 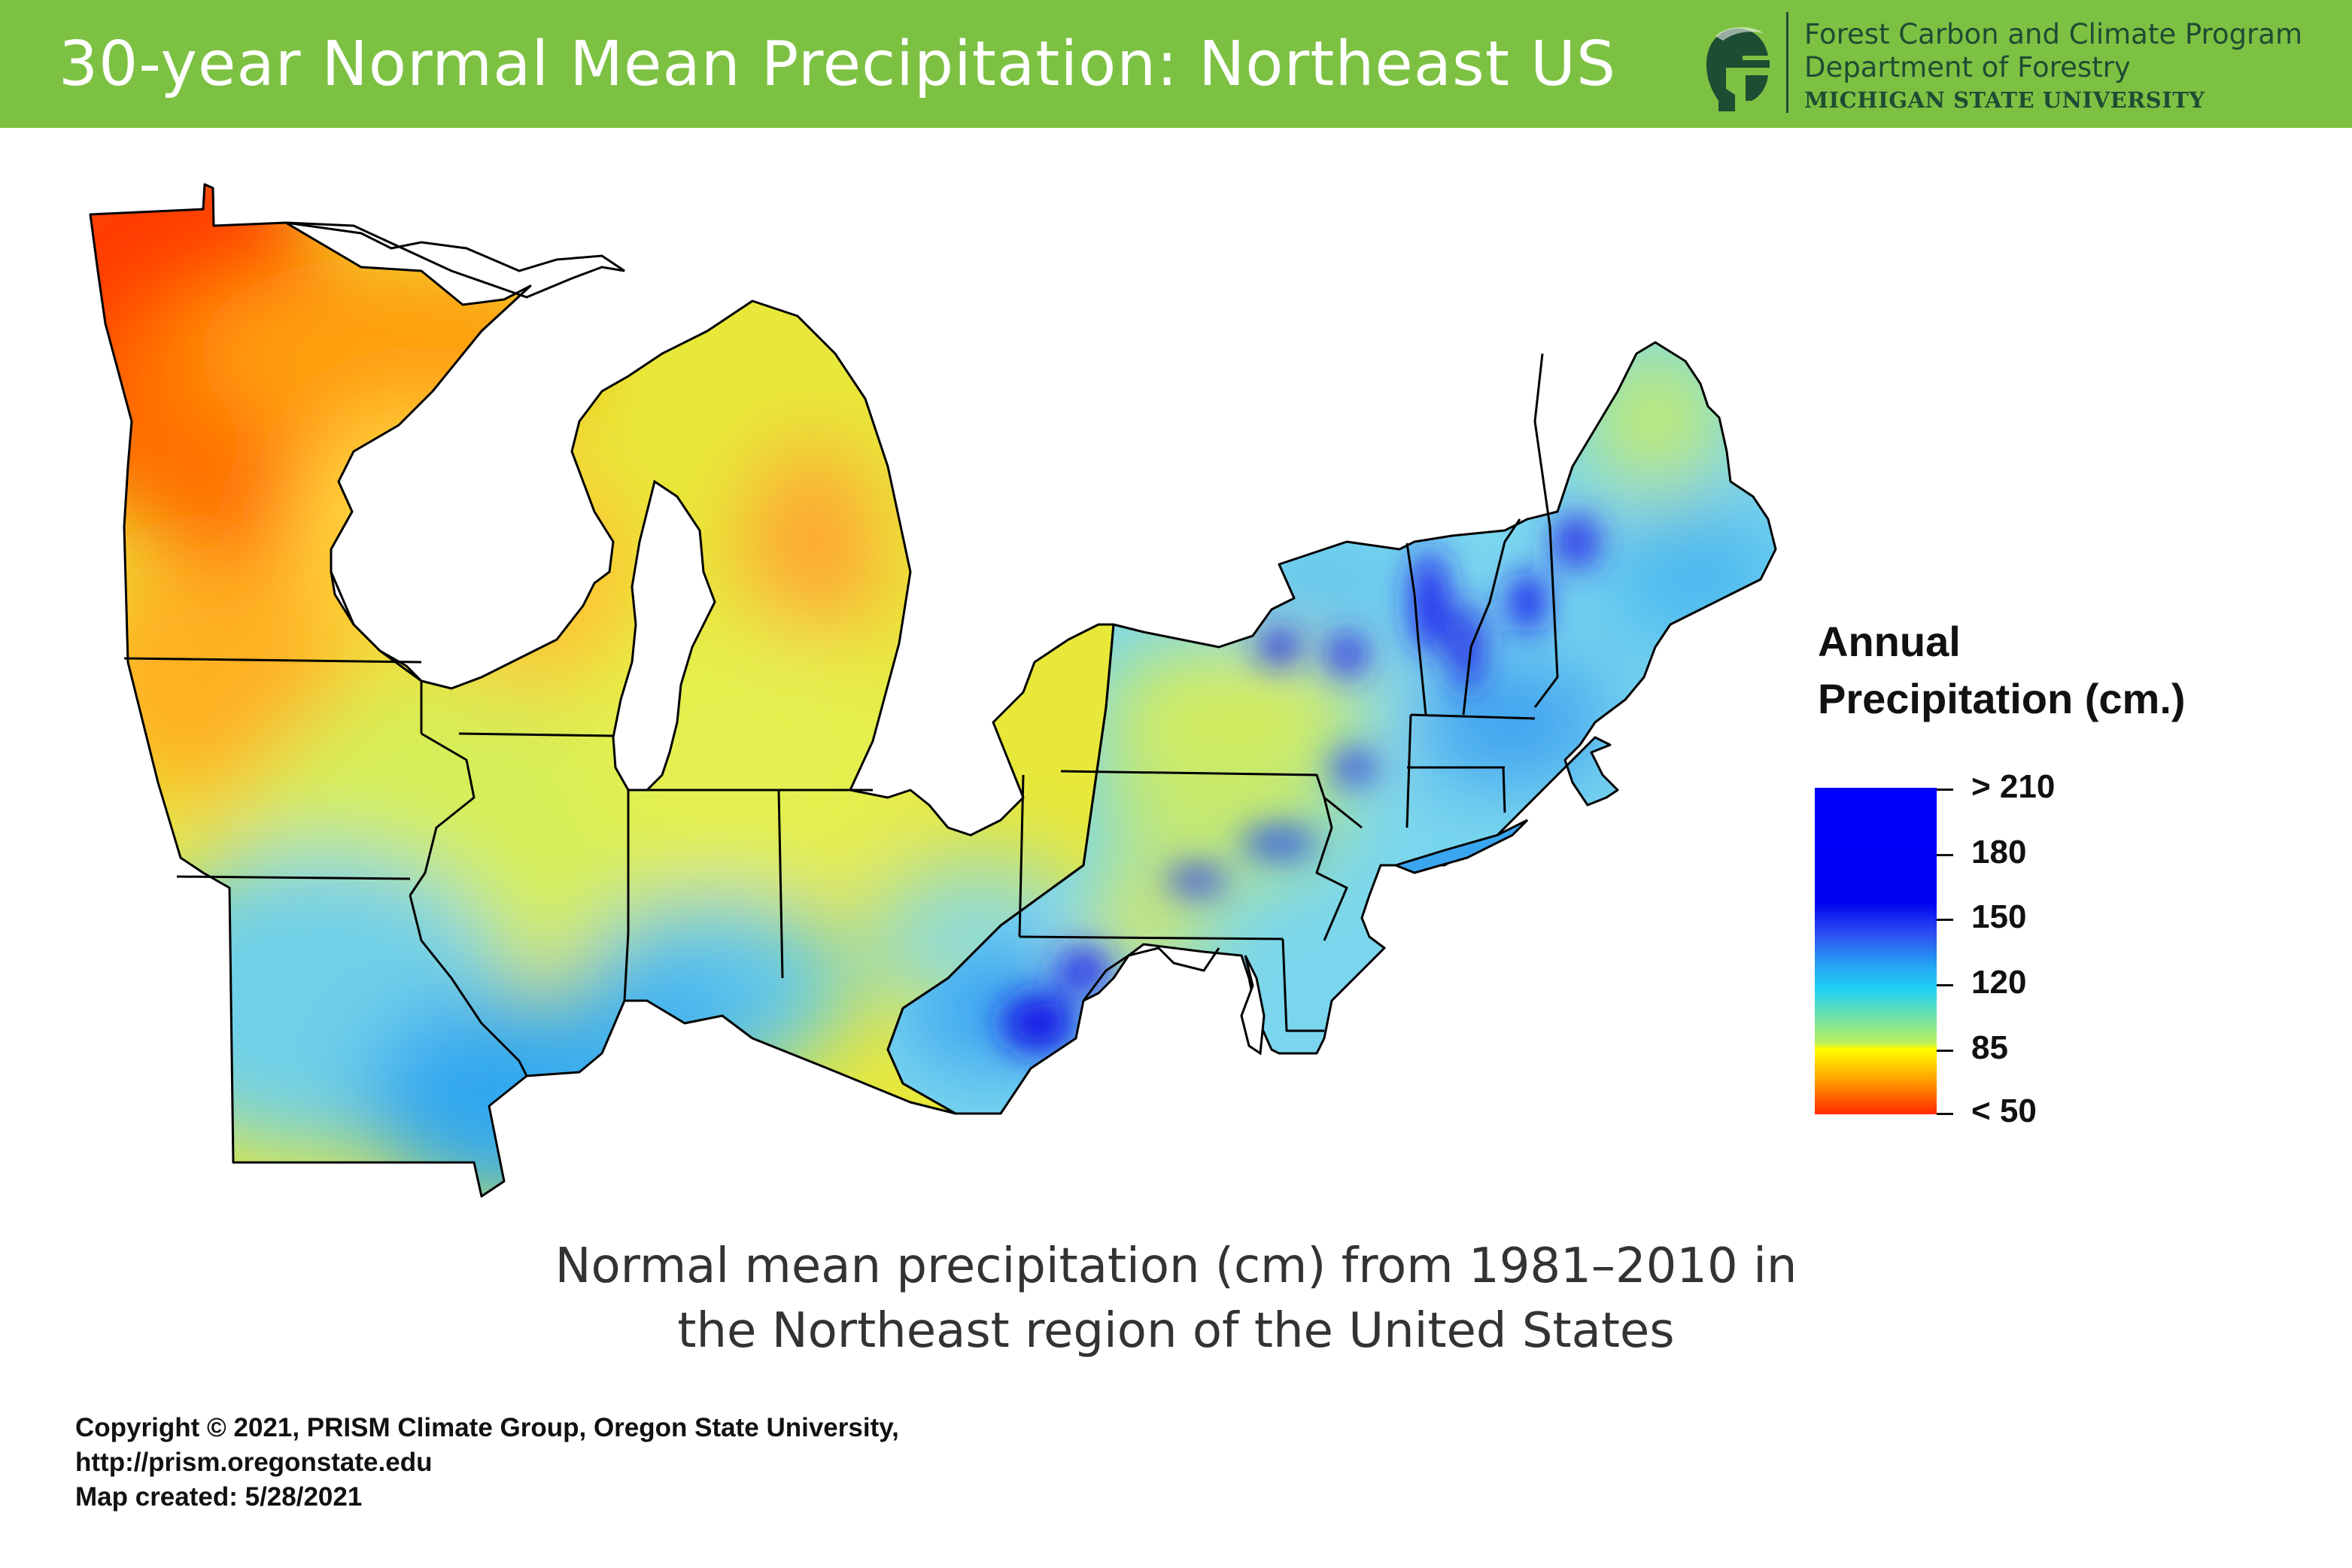 What do you see at coordinates (293, 877) in the screenshot?
I see `border-ia-mo` at bounding box center [293, 877].